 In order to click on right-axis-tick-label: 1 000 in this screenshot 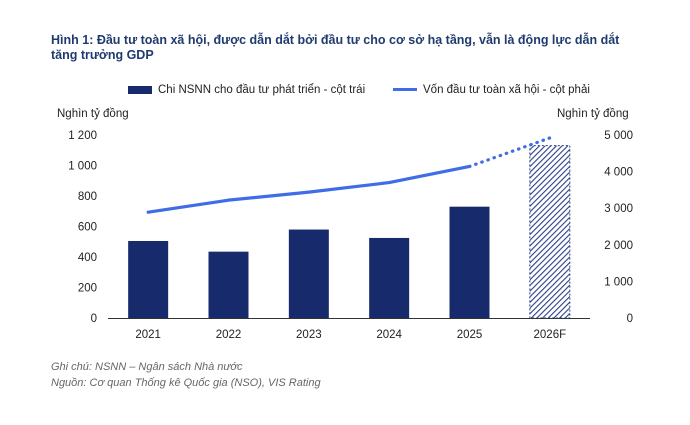, I will do `click(618, 282)`.